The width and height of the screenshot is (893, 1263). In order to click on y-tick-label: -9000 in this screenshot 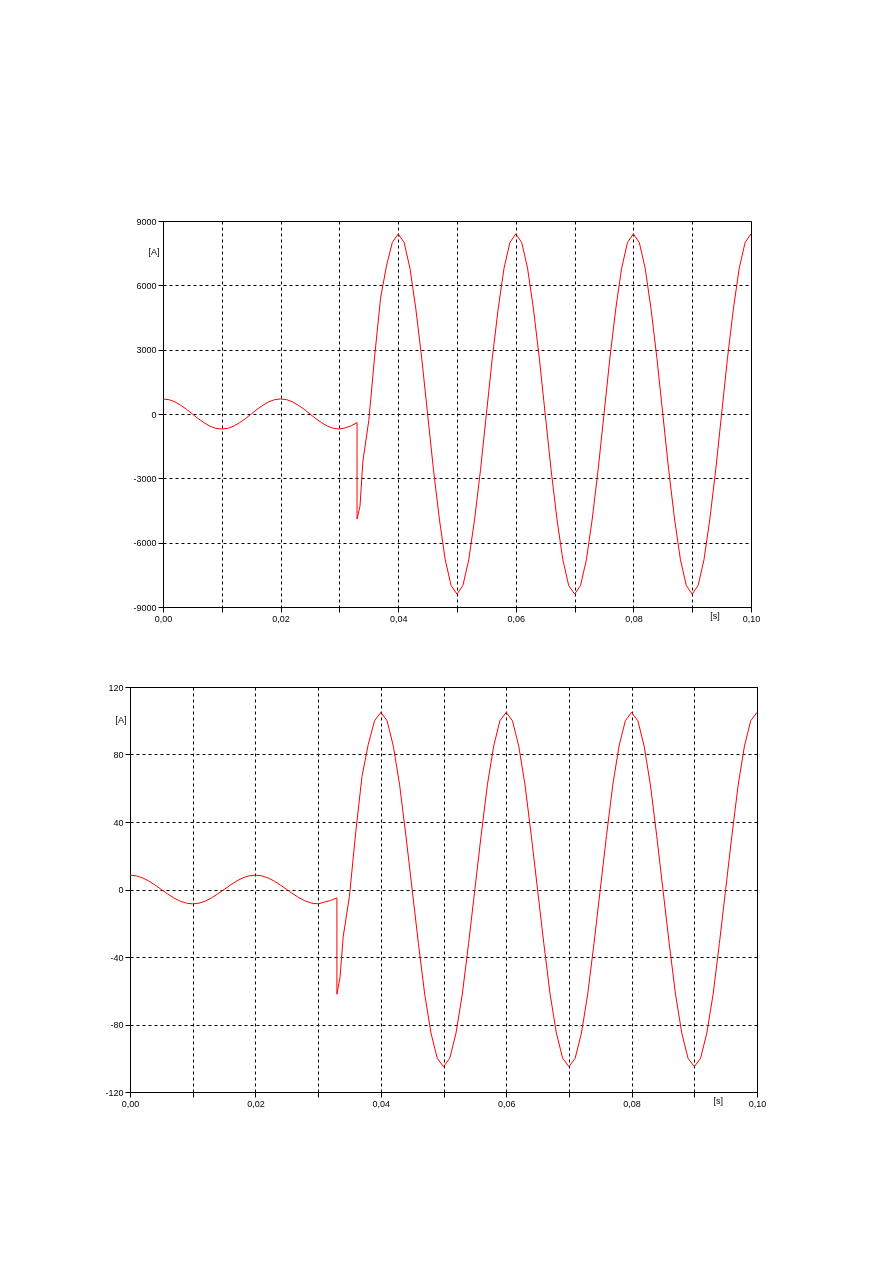, I will do `click(145, 607)`.